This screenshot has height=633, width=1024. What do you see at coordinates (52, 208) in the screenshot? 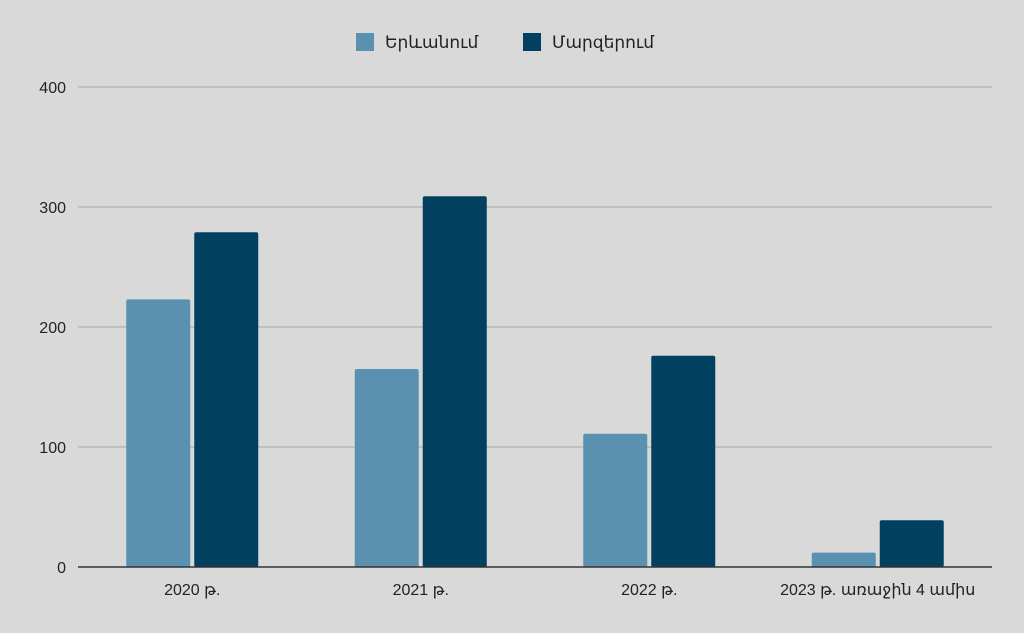
I see `y-tick-label: 300` at bounding box center [52, 208].